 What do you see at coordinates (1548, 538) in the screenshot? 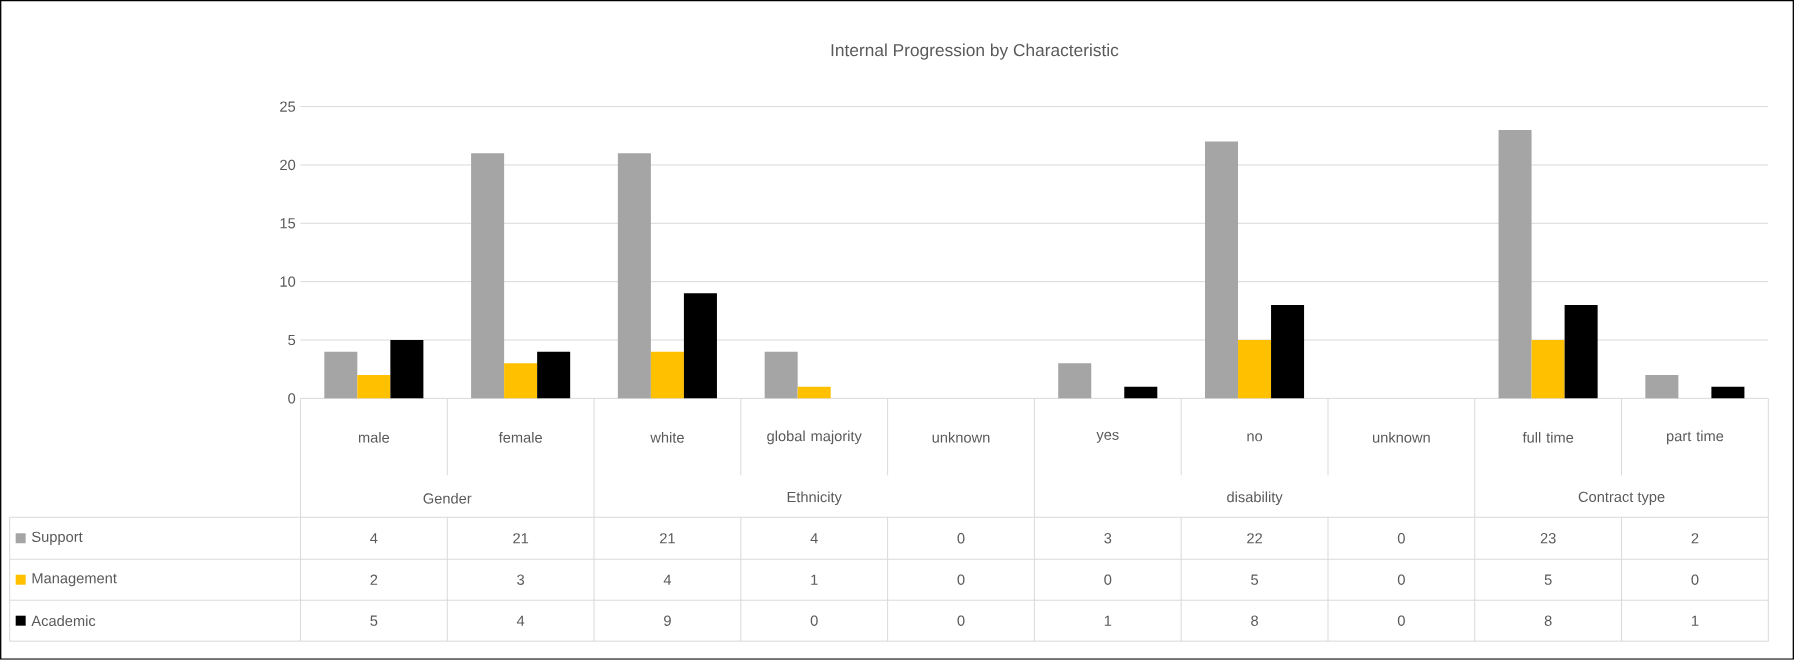
I see `data-label: 23` at bounding box center [1548, 538].